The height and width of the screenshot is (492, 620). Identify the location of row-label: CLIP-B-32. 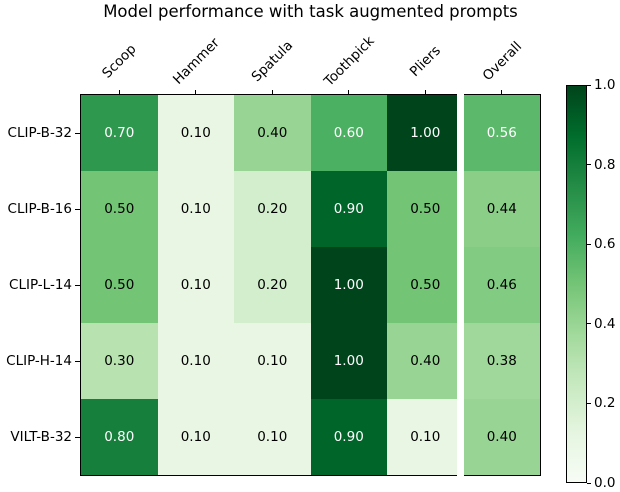
(39, 133).